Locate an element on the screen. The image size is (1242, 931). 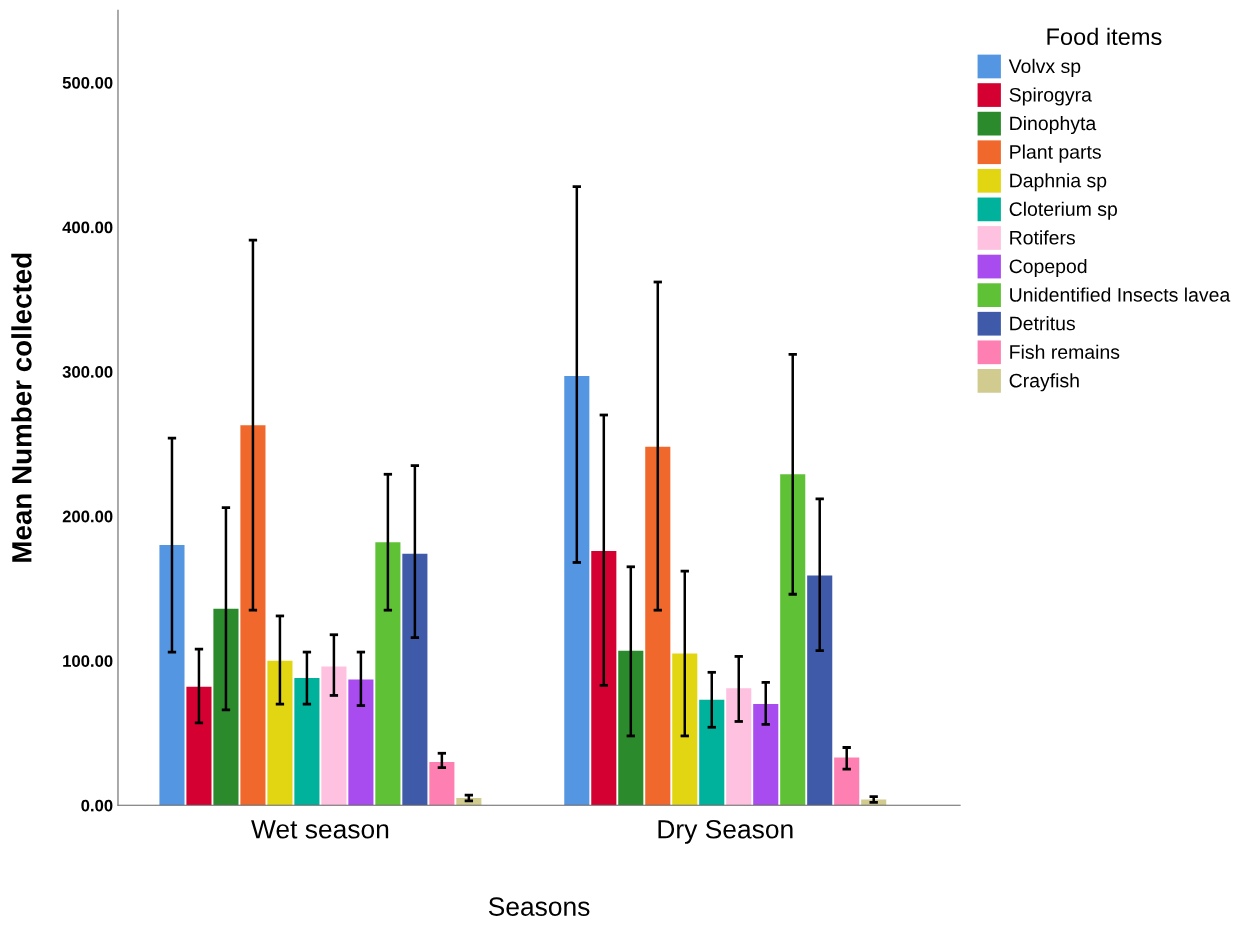
legend-label: Unidentified Insects lavea is located at coordinates (1120, 294).